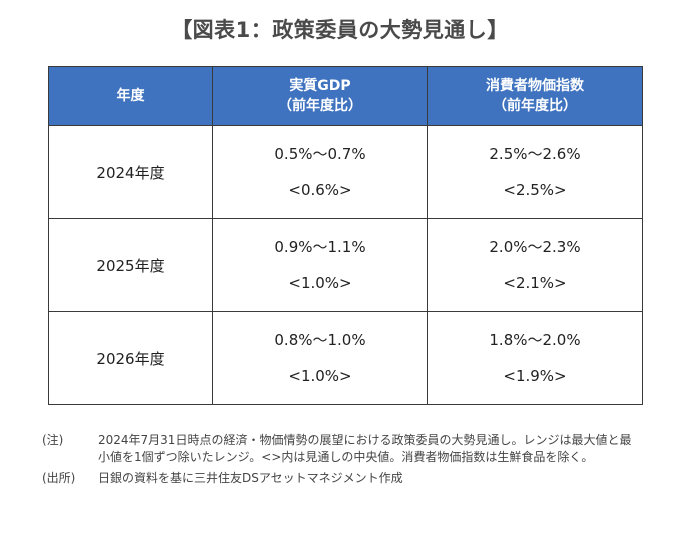 The image size is (680, 533). I want to click on header-year-label: 年度, so click(130, 96).